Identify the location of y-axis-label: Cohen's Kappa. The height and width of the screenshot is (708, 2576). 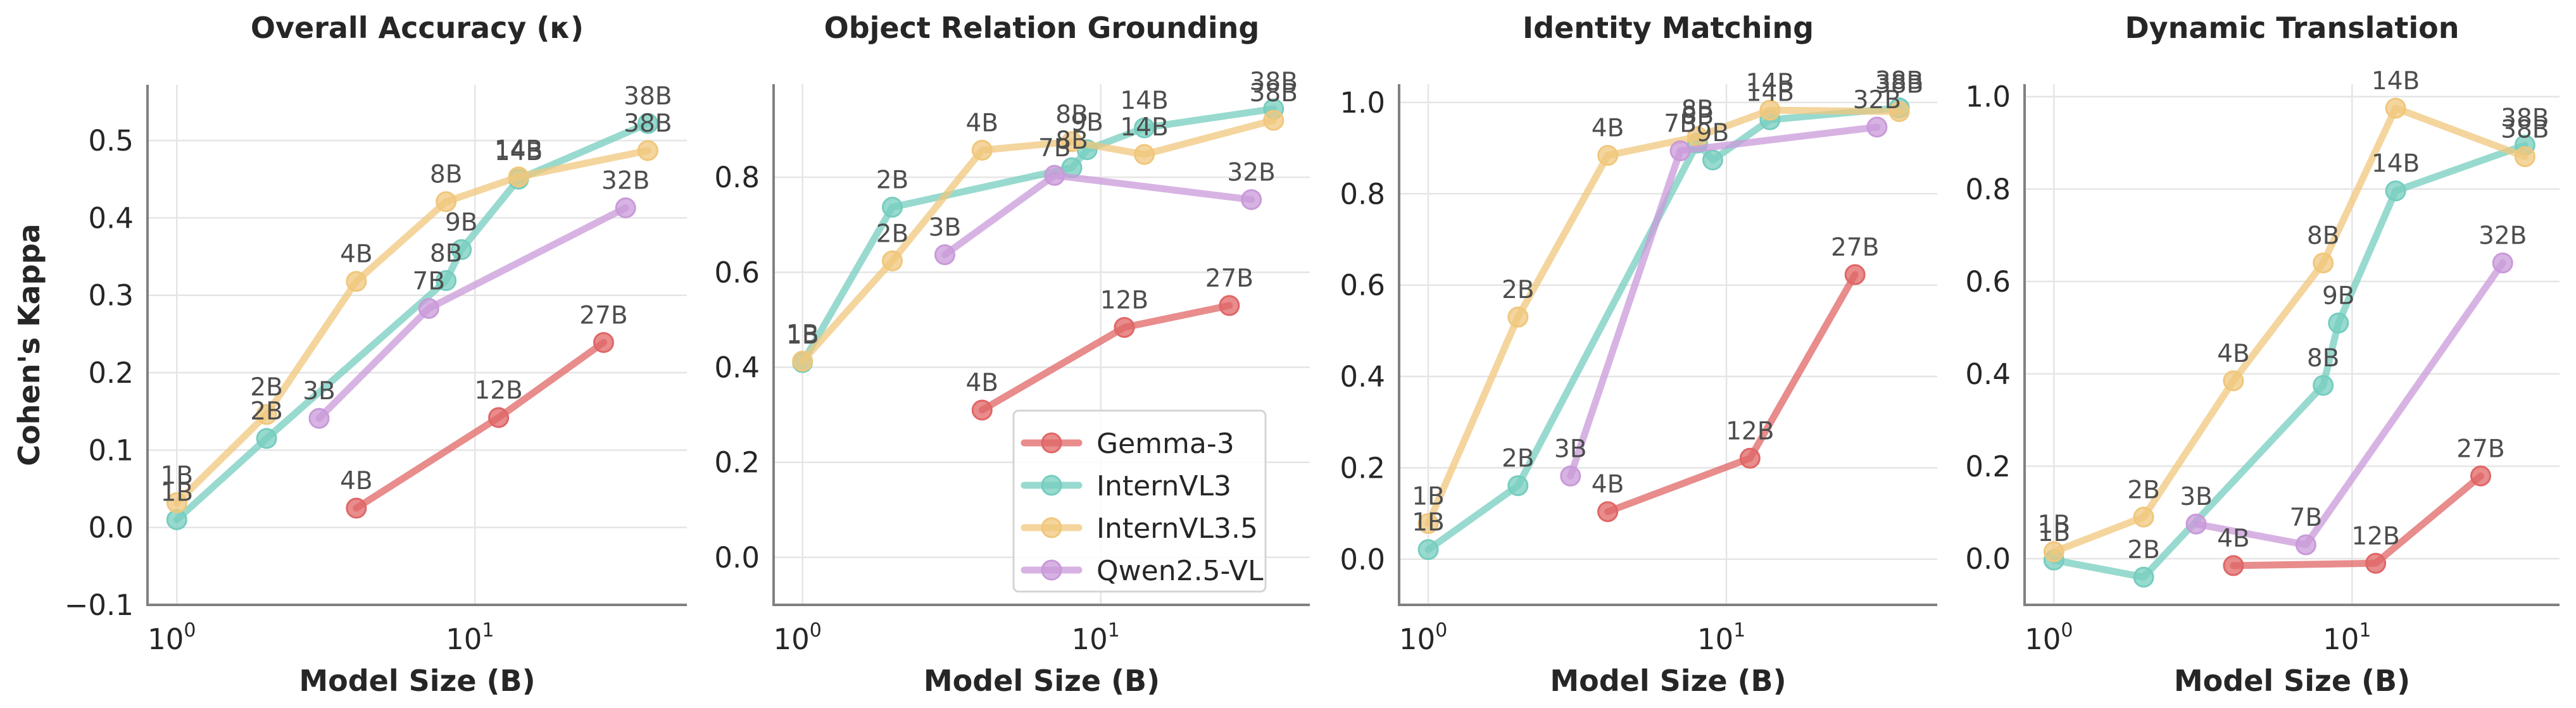
(29, 344).